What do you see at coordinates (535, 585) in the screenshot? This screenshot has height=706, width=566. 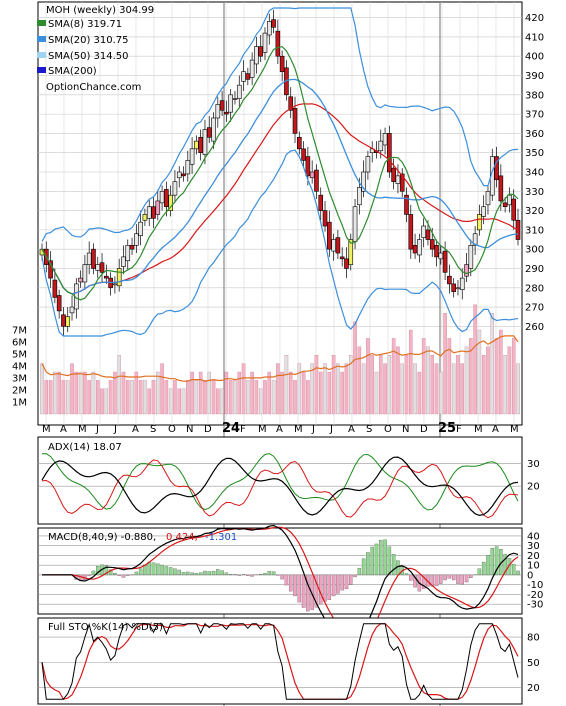 I see `tick-label: -10` at bounding box center [535, 585].